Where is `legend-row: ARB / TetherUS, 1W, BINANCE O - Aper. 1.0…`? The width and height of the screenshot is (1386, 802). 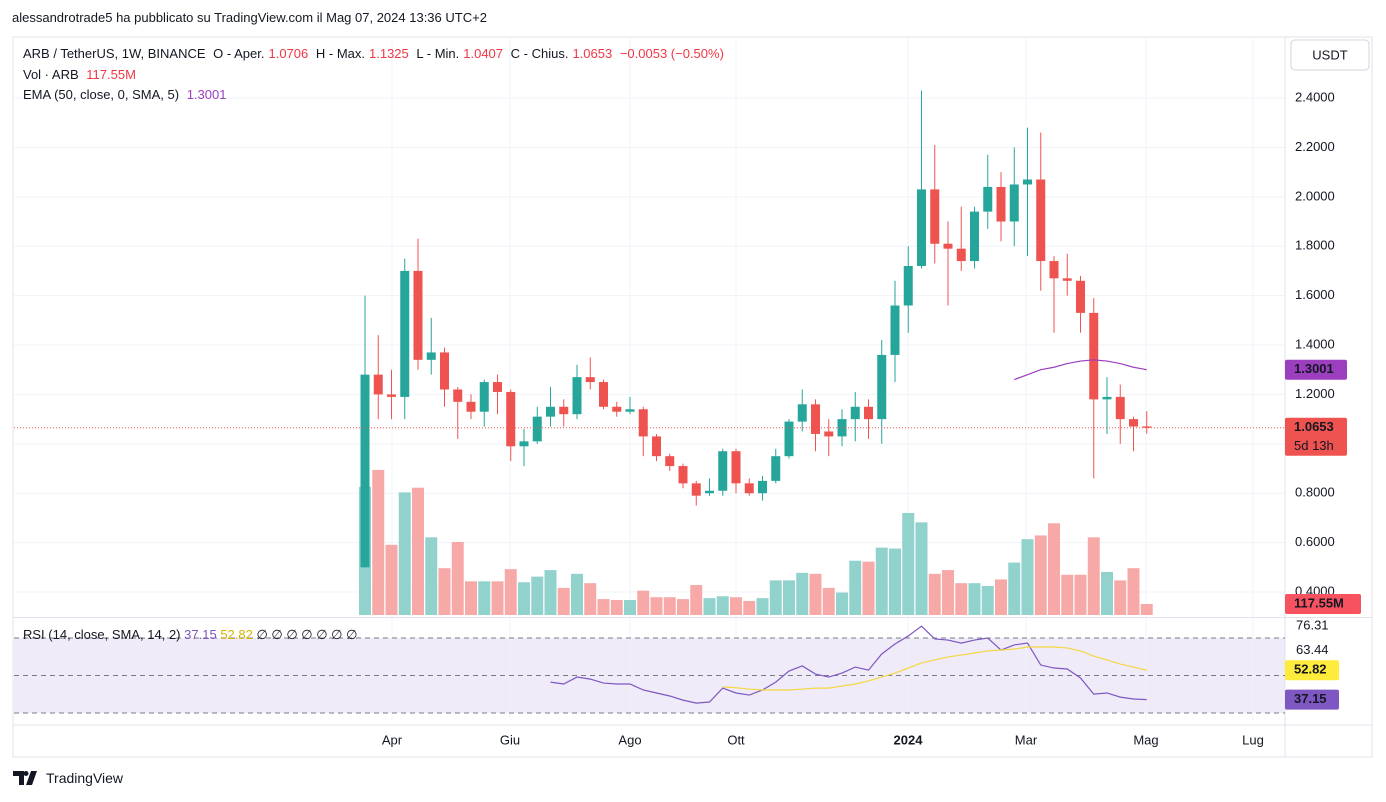
legend-row: ARB / TetherUS, 1W, BINANCE O - Aper. 1.0… is located at coordinates (375, 54).